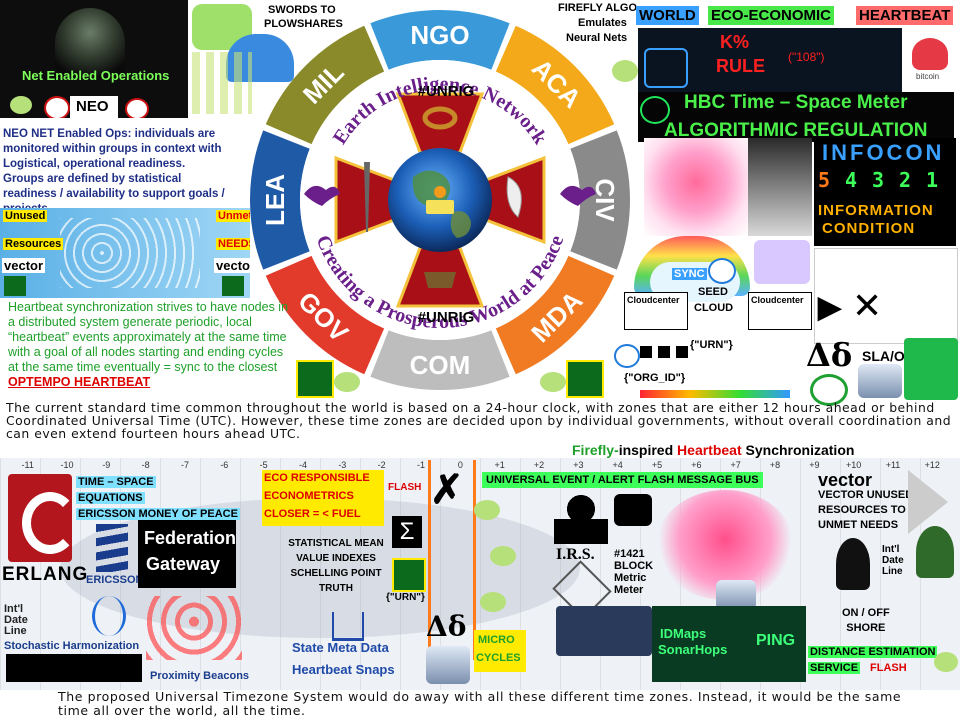 The image size is (960, 720). What do you see at coordinates (452, 560) in the screenshot?
I see `flash-column` at bounding box center [452, 560].